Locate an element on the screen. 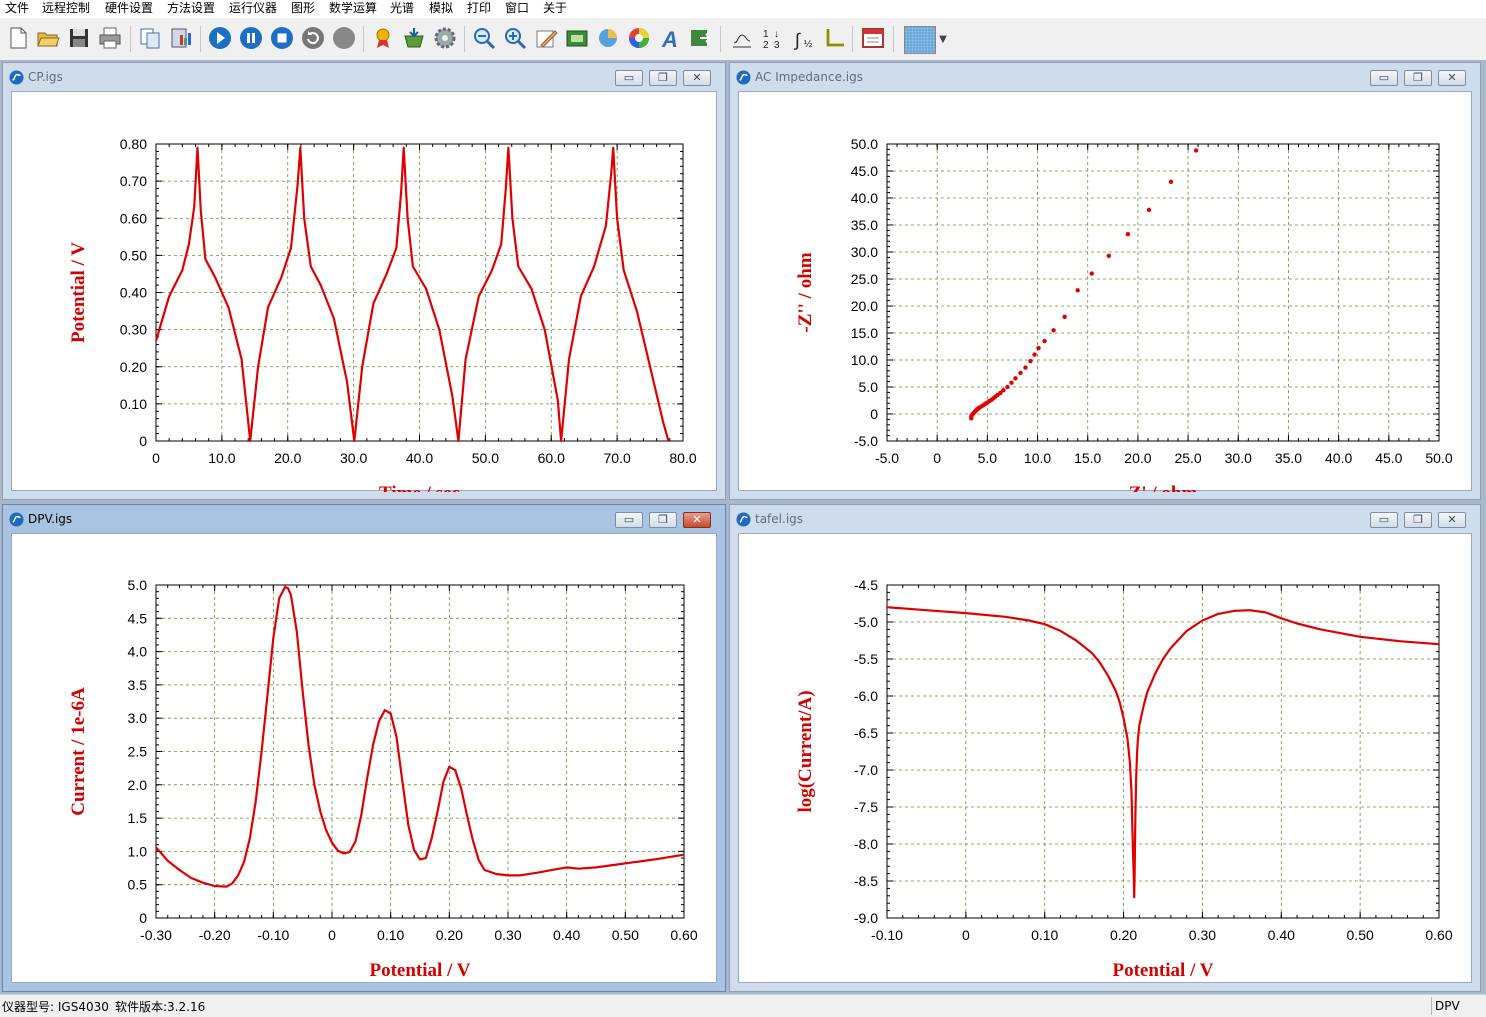  svg-text: 1 is located at coordinates (766, 34).